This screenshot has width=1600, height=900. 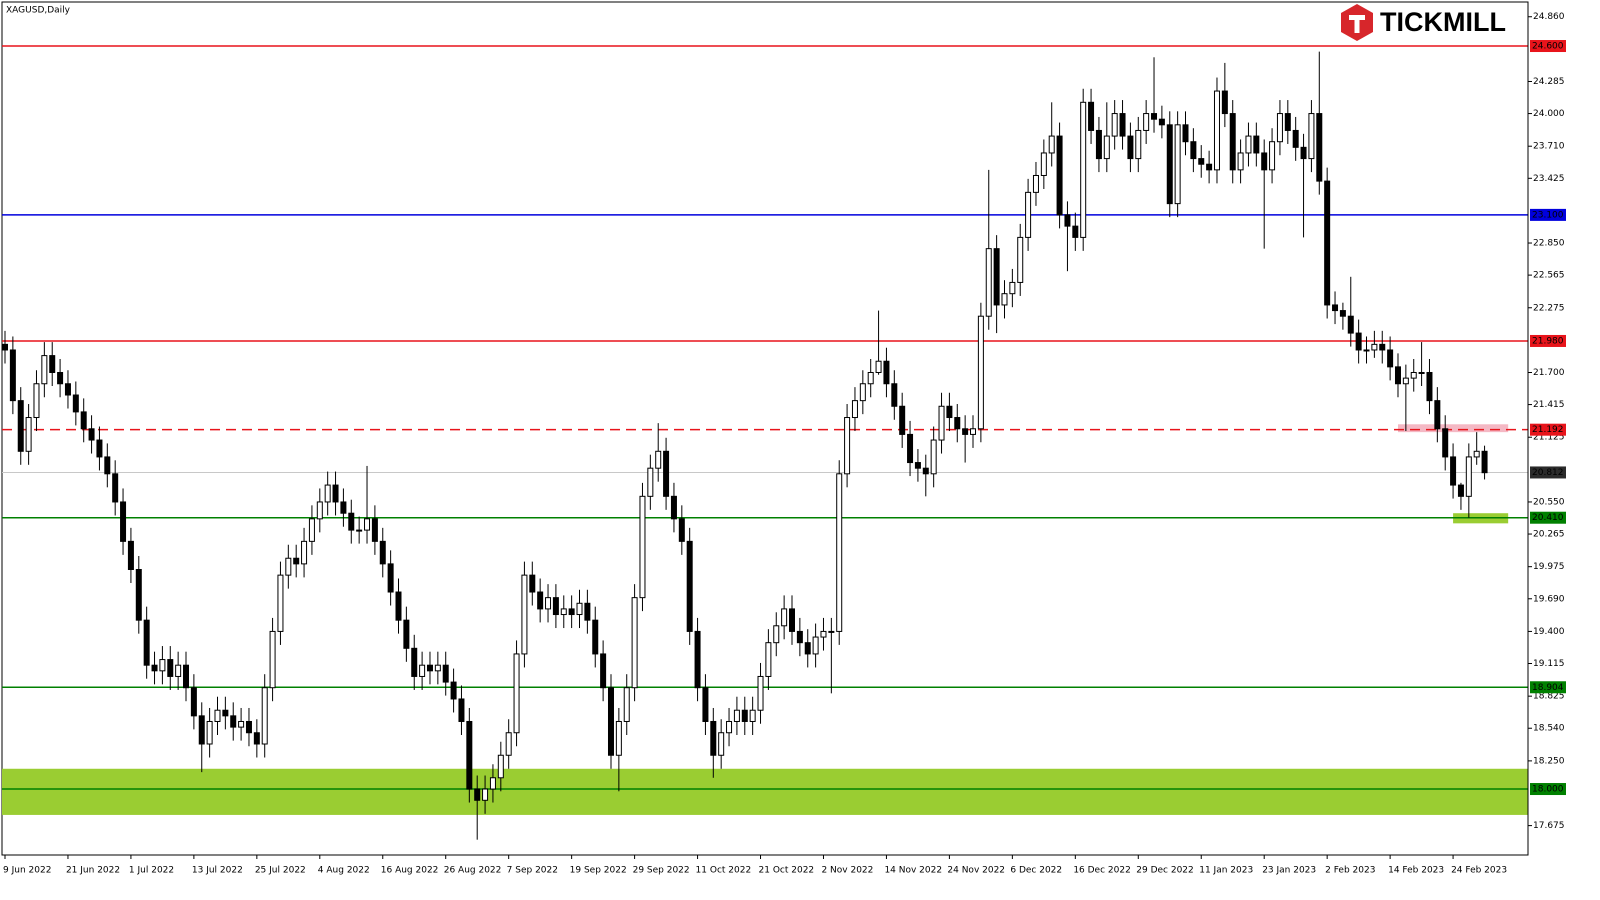 I want to click on y-tick-label: 24.000, so click(x=1549, y=114).